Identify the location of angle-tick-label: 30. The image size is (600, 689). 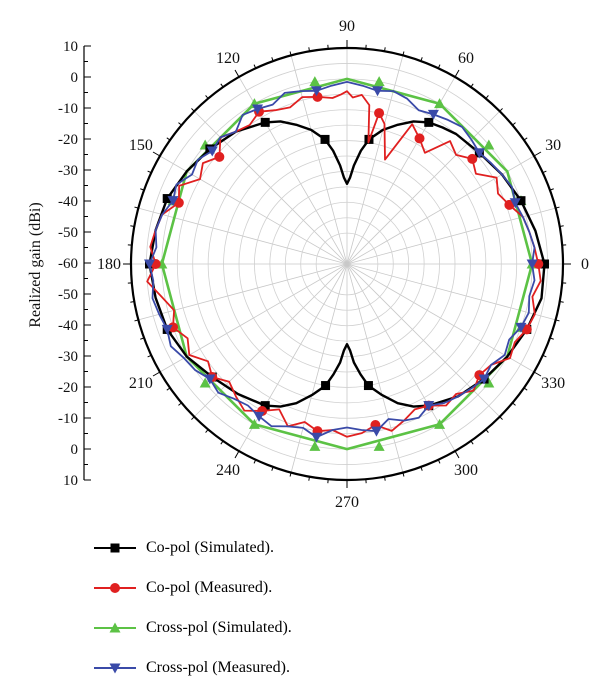
(553, 145).